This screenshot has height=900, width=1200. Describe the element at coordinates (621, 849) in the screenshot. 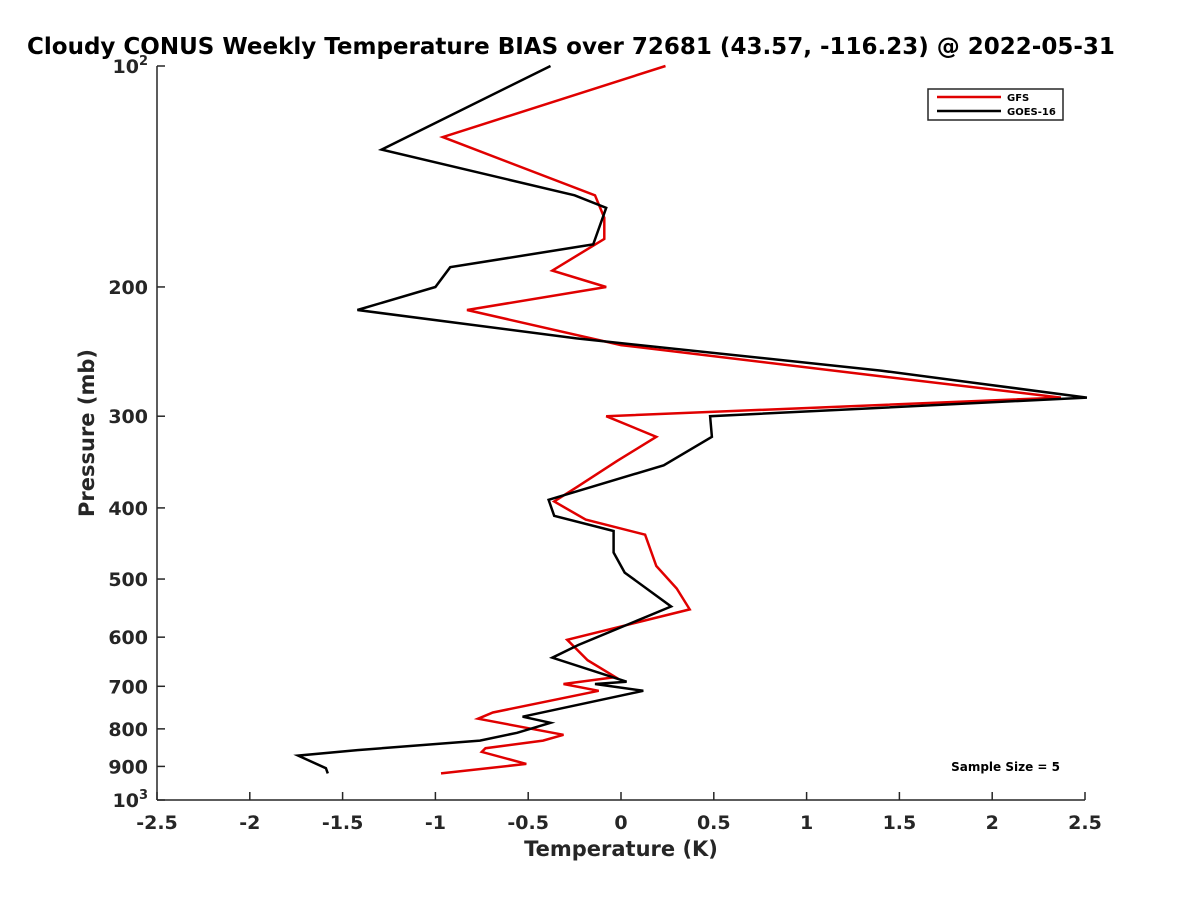

I see `x-axis-label: Temperature (K)` at that location.